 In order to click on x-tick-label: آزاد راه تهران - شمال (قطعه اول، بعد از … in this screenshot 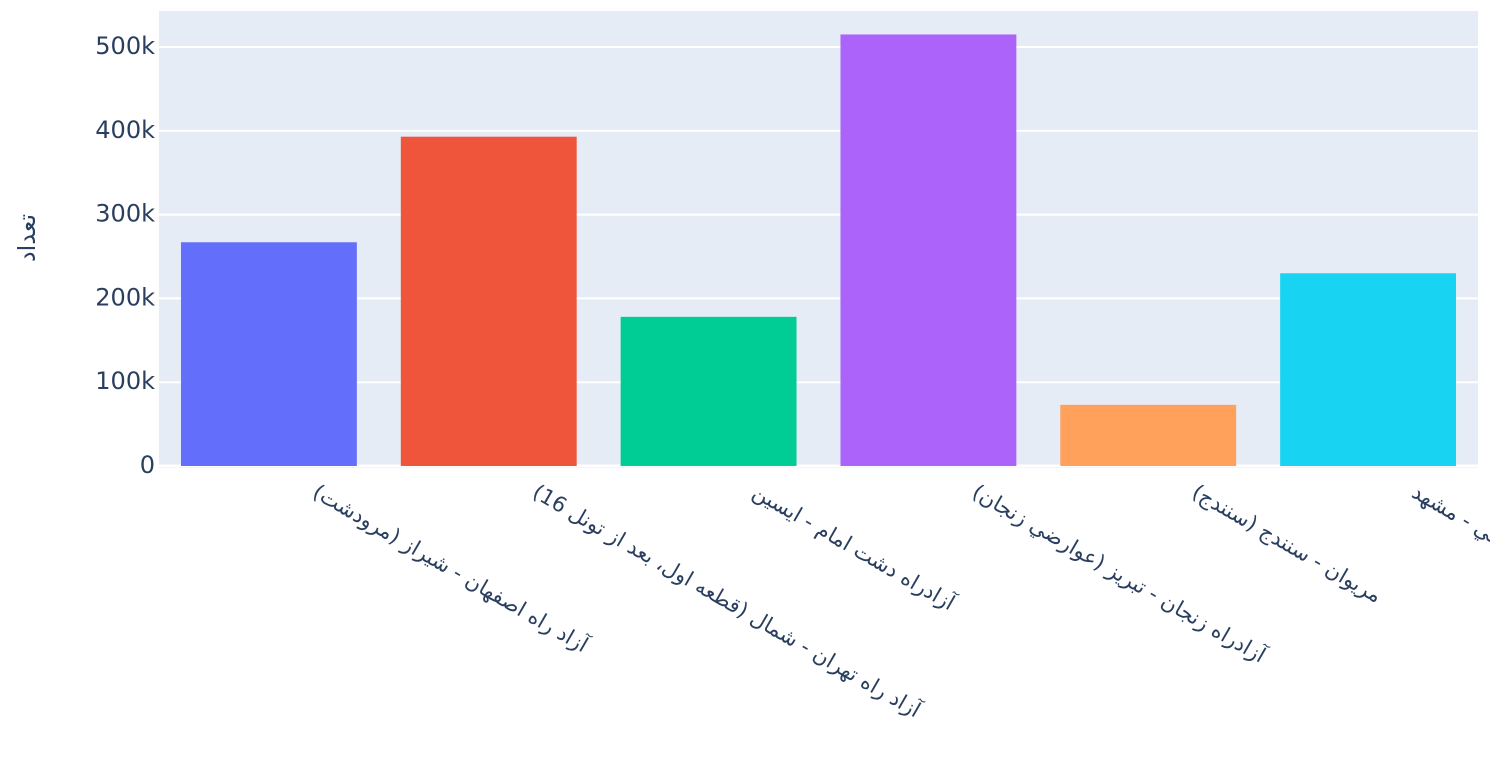, I will do `click(728, 601)`.